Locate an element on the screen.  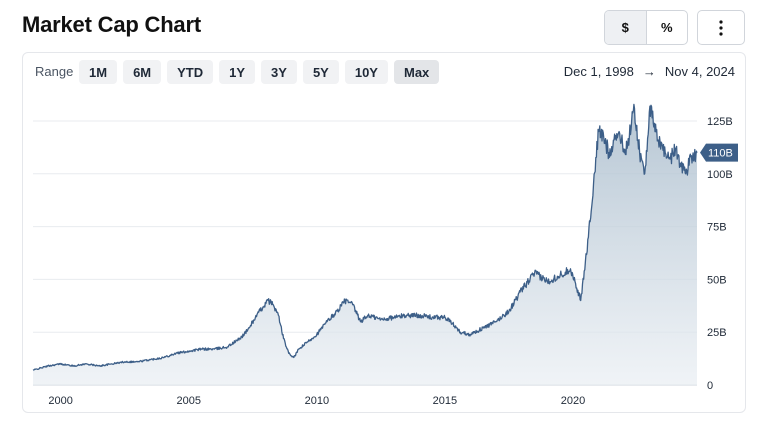
date-range: Dec 1, 1998 → Nov 4, 2024 is located at coordinates (649, 71).